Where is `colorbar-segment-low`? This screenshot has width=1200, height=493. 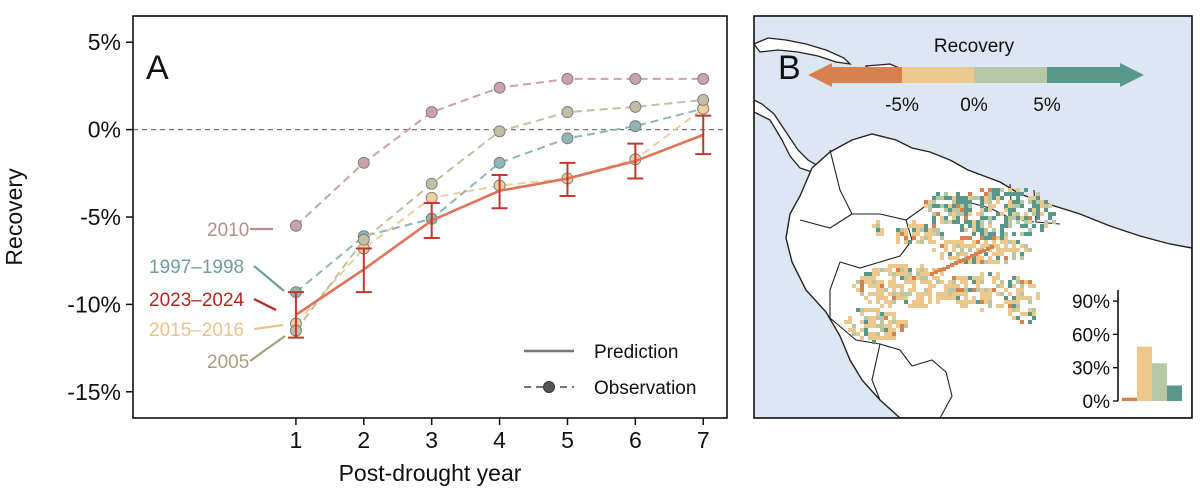 colorbar-segment-low is located at coordinates (855, 75).